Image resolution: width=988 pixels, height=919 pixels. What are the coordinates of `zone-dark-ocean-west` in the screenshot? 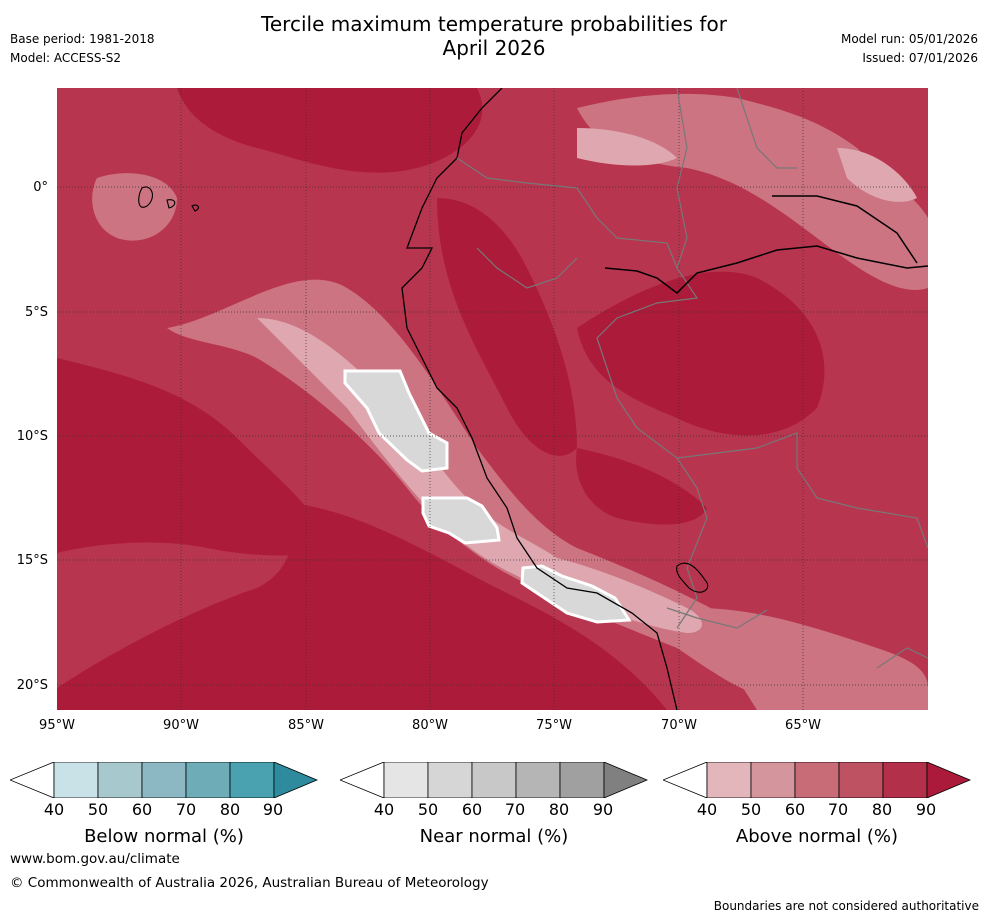 It's located at (192, 457).